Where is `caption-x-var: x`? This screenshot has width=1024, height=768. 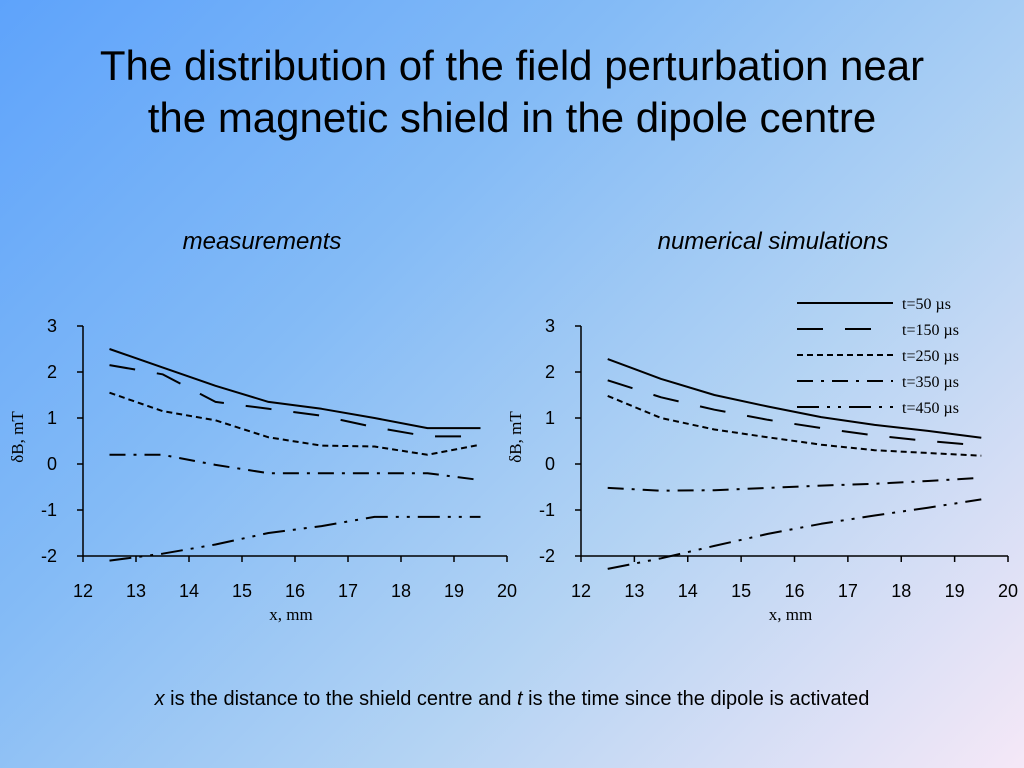 caption-x-var: x is located at coordinates (159, 699).